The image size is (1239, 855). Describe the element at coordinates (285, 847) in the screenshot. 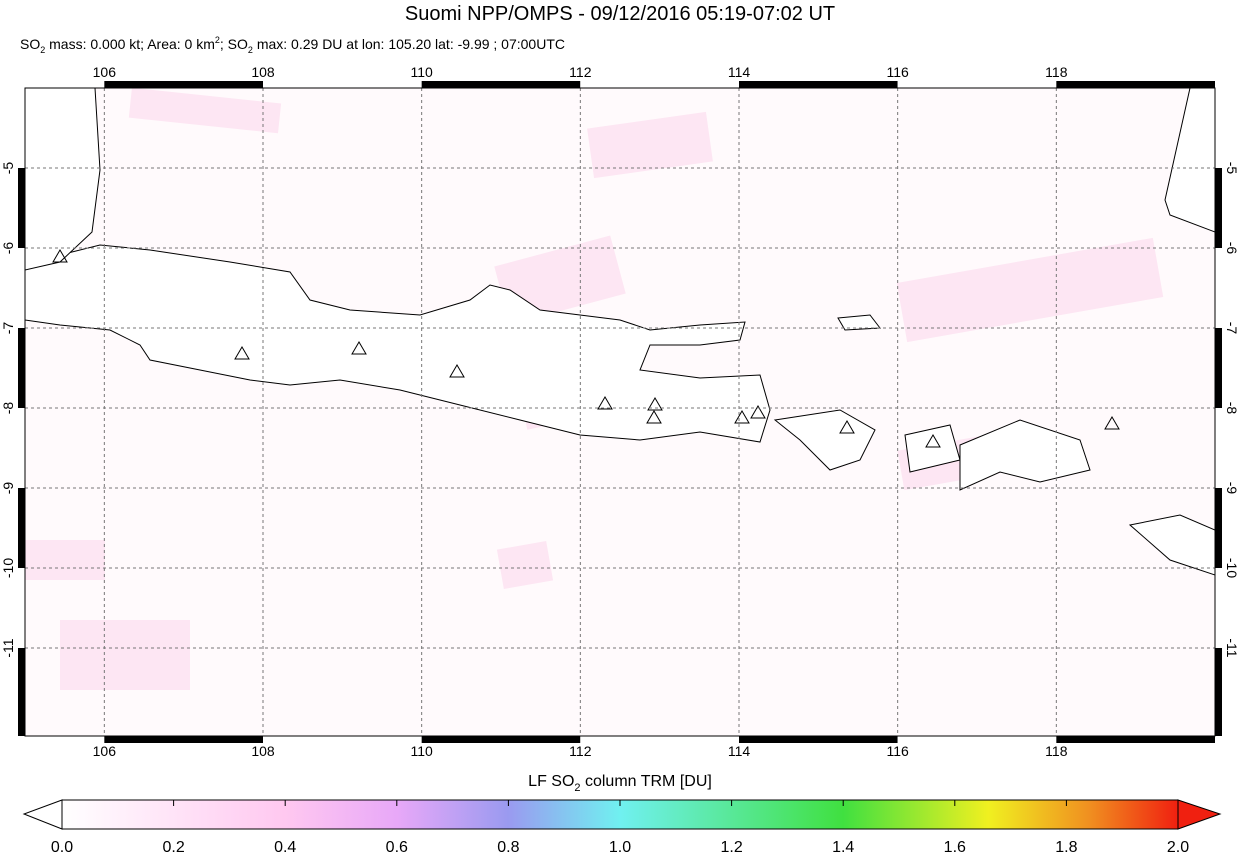

I see `colorbar-tick-label: 0.4` at that location.